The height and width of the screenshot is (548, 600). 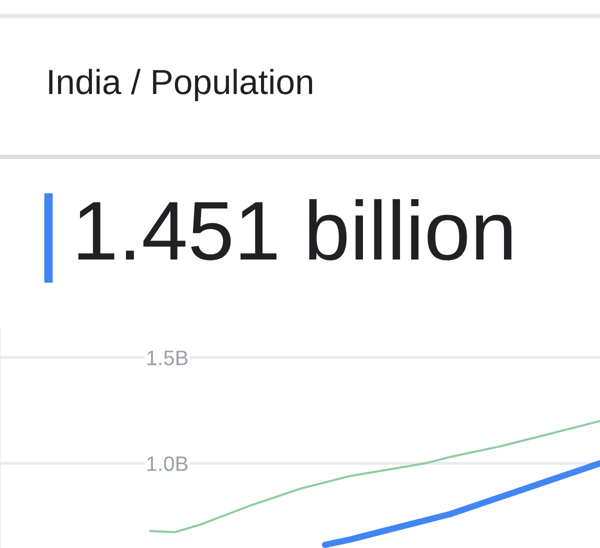 I want to click on y-tick-label: 1.5B, so click(x=167, y=358).